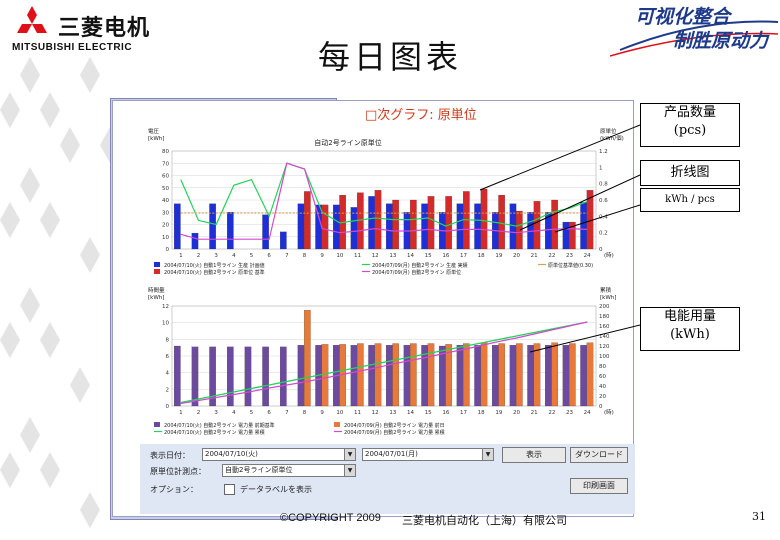  What do you see at coordinates (606, 290) in the screenshot?
I see `chart2-yright-label: 累積` at bounding box center [606, 290].